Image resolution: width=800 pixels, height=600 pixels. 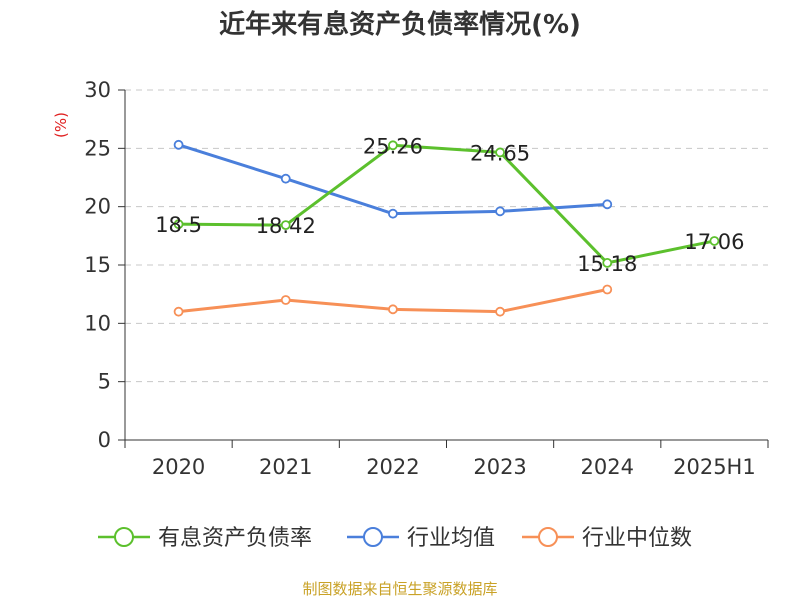 I want to click on y-tick-label: 5, so click(x=104, y=382).